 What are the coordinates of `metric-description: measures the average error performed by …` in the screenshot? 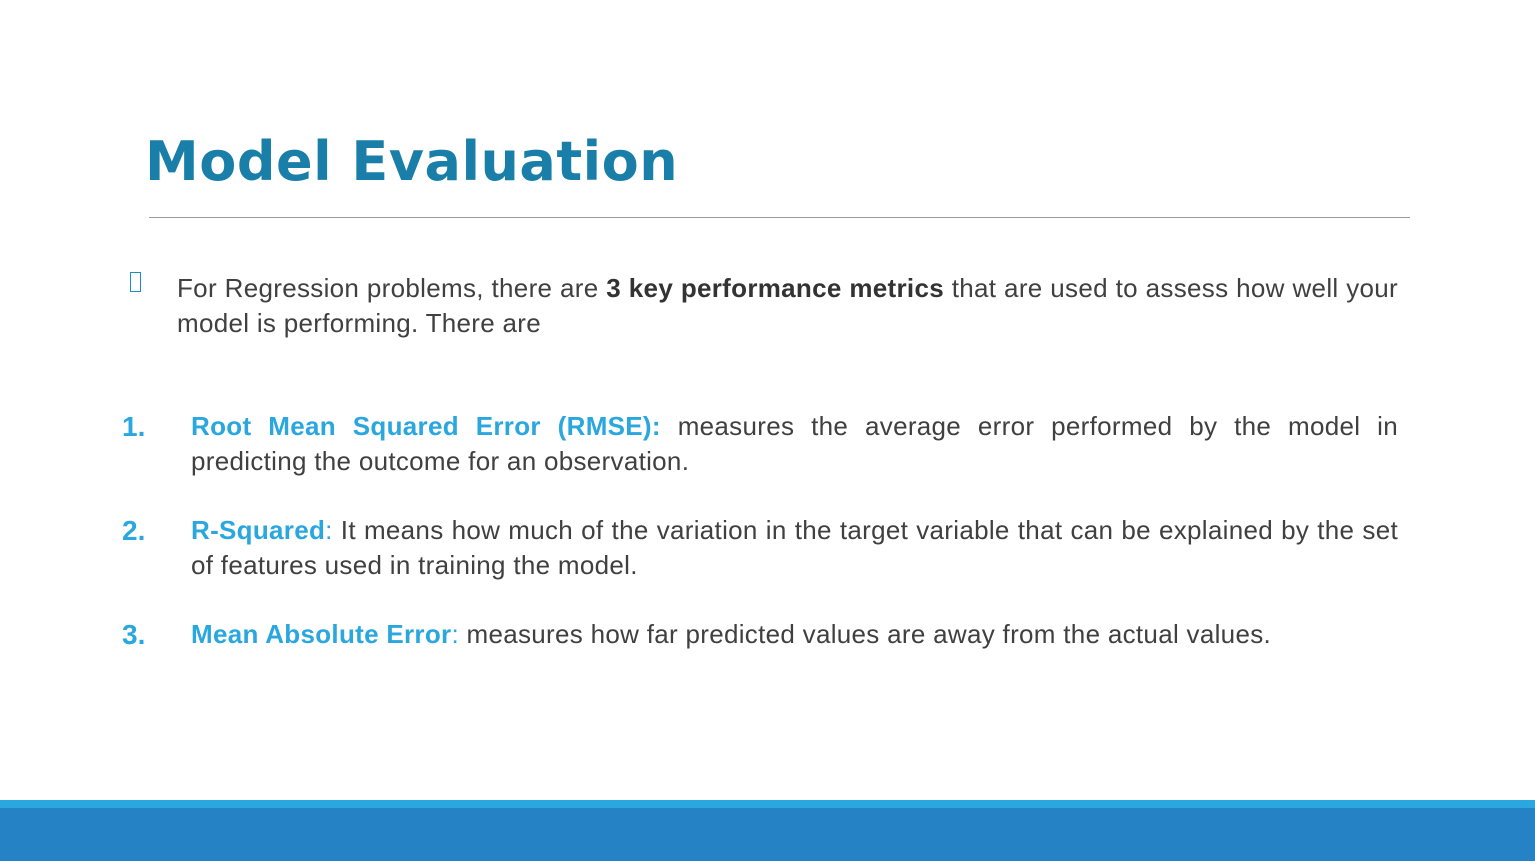 It's located at (794, 443).